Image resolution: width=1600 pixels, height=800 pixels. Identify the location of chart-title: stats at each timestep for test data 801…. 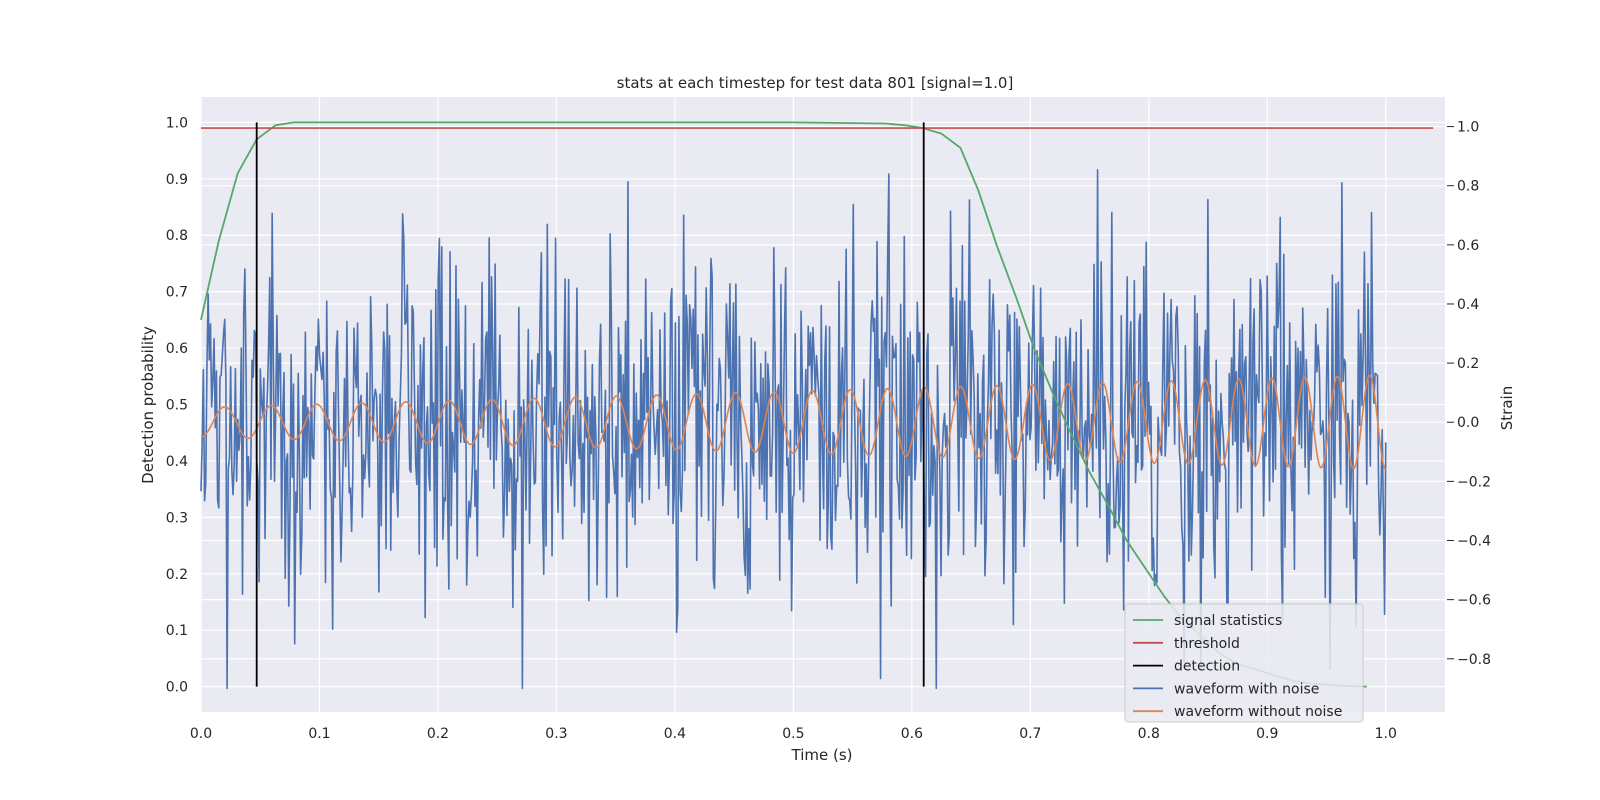
(815, 83).